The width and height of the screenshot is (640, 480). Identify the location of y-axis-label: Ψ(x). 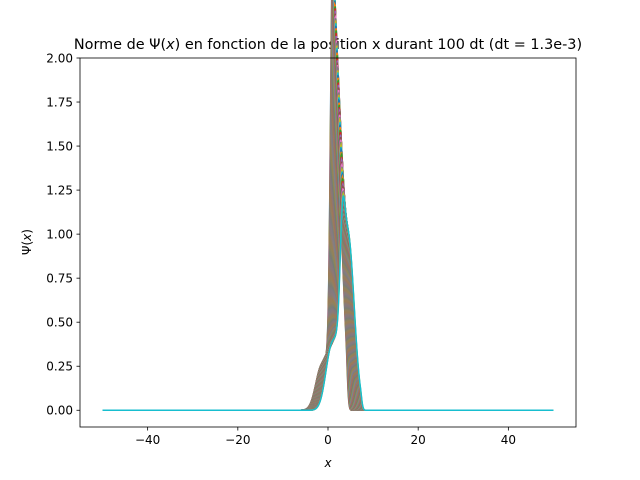
(27, 242).